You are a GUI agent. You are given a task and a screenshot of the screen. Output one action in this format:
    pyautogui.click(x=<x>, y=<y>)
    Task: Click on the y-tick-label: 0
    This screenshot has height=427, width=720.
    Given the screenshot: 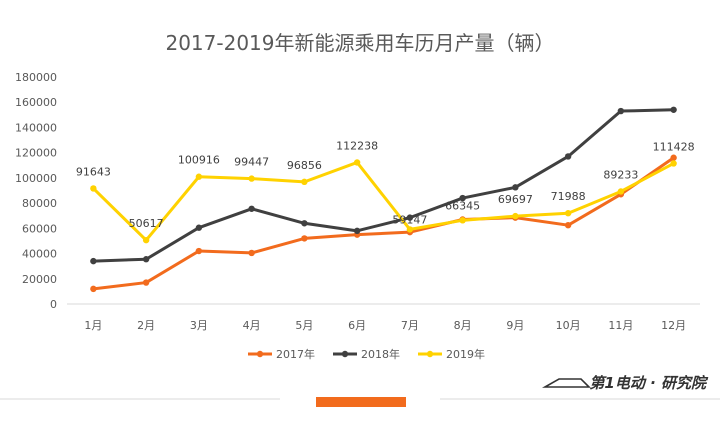 What is the action you would take?
    pyautogui.click(x=53, y=304)
    